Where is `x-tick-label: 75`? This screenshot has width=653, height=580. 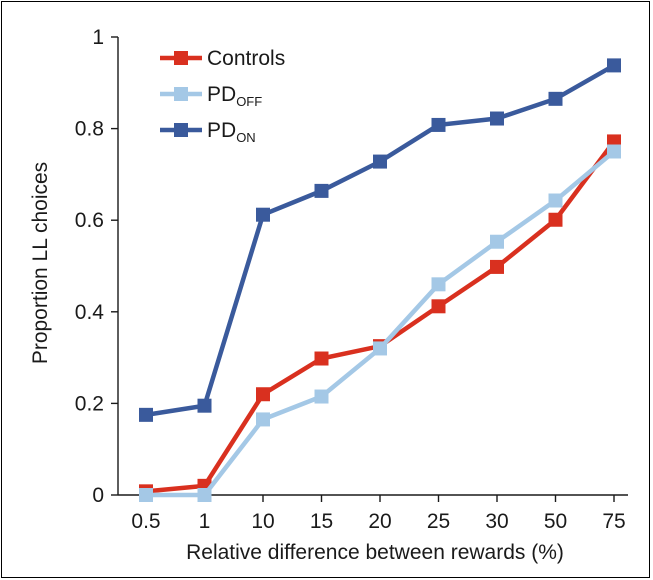
x-tick-label: 75 is located at coordinates (613, 521).